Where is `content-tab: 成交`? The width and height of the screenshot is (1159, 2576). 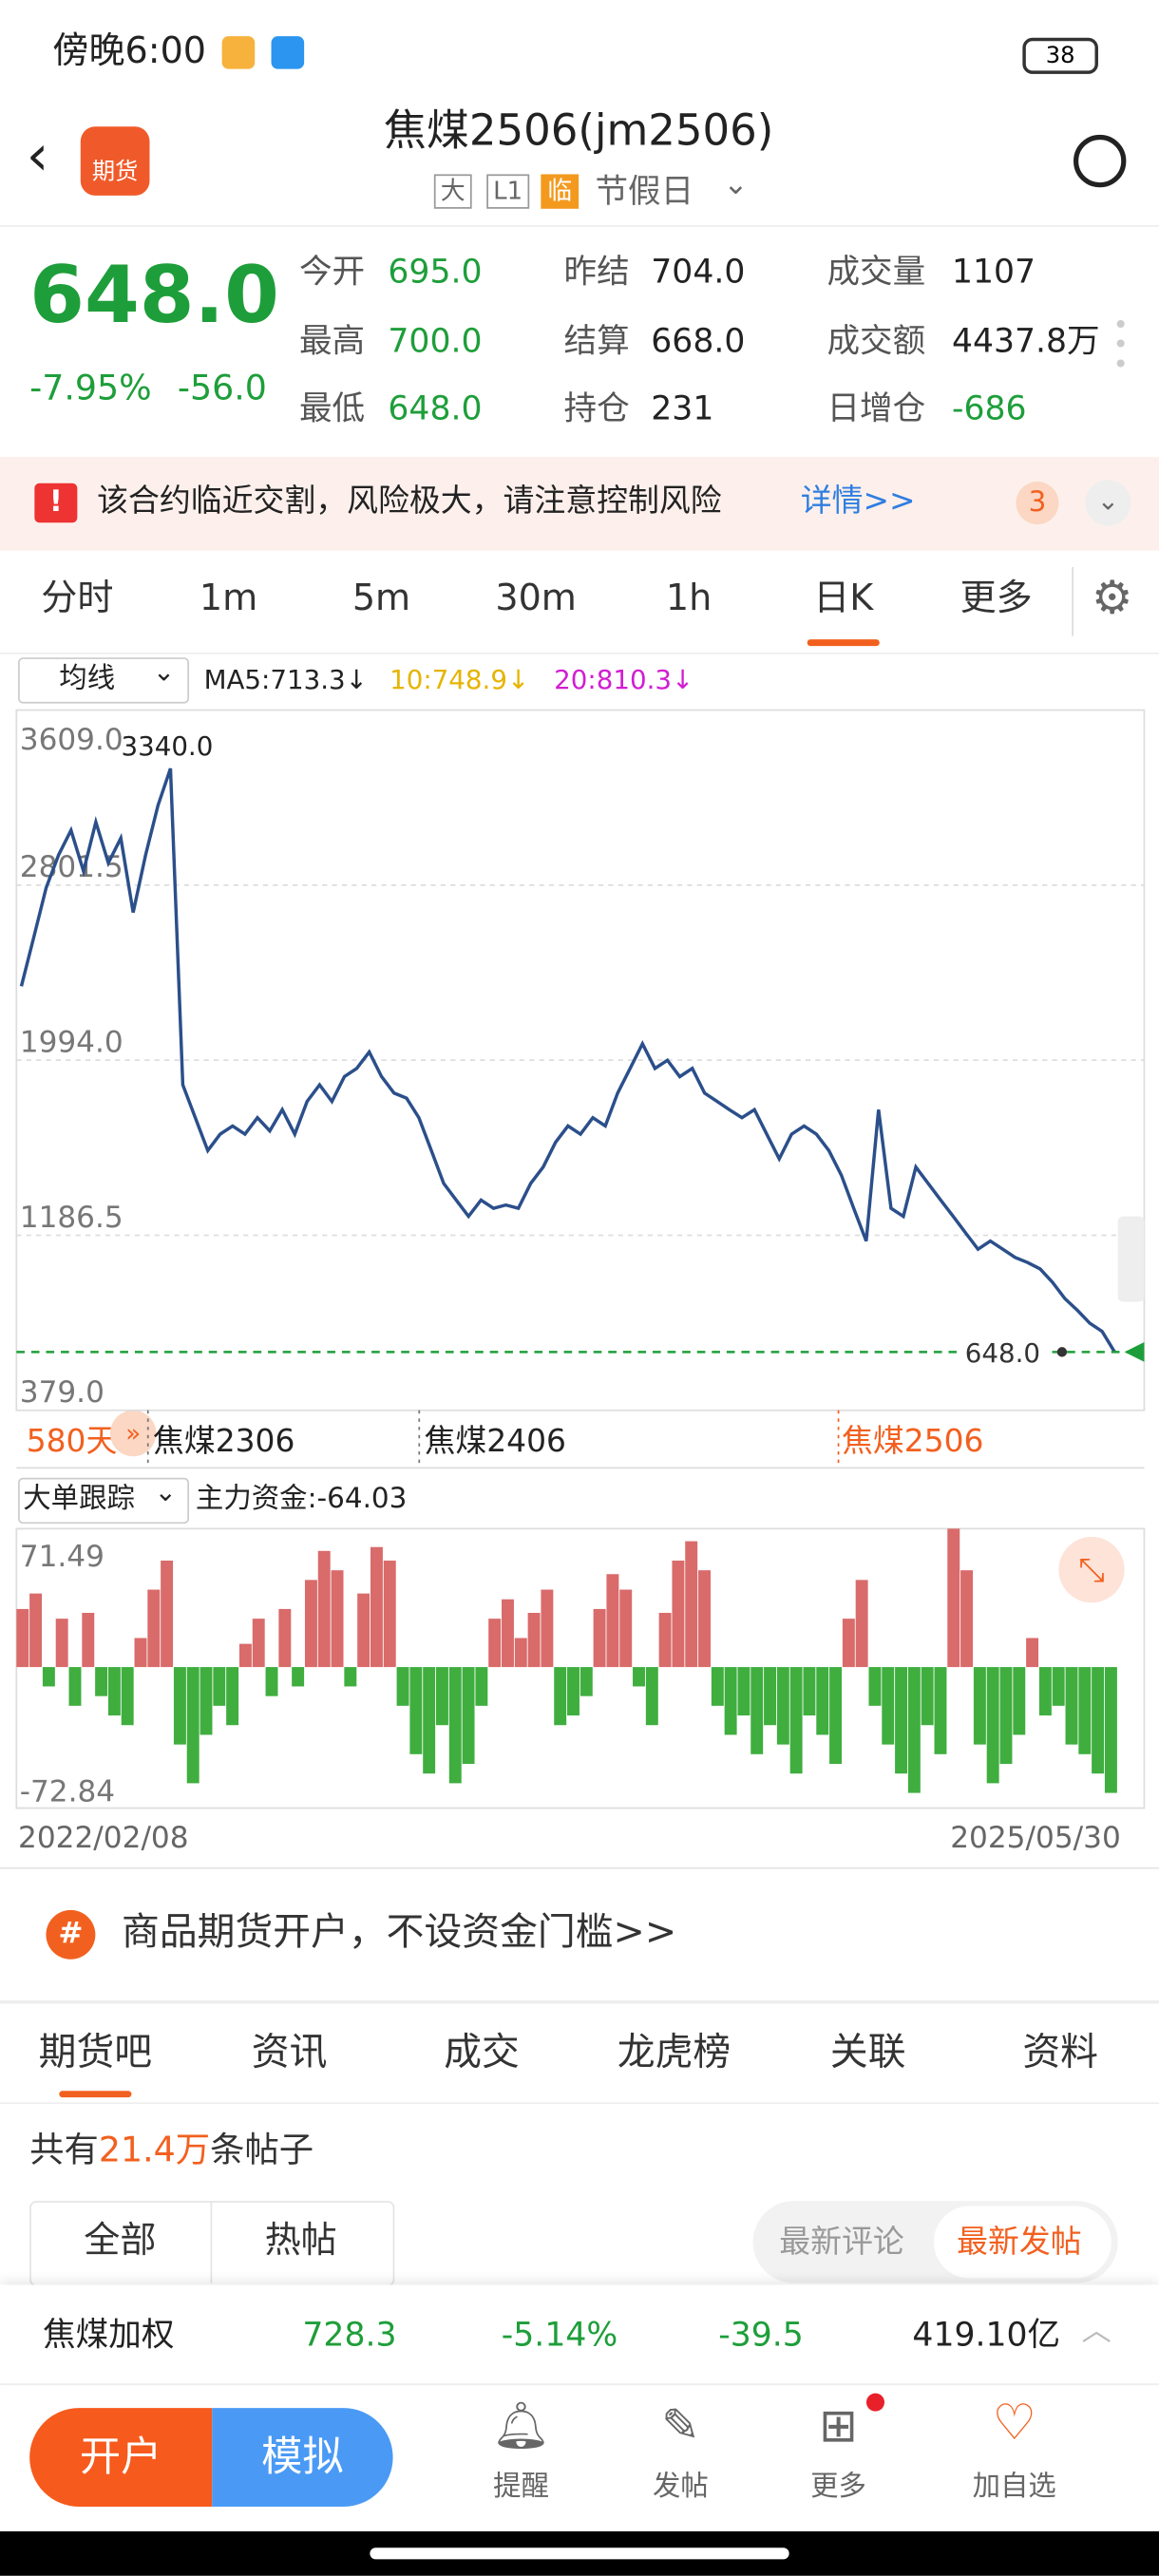 content-tab: 成交 is located at coordinates (482, 2052).